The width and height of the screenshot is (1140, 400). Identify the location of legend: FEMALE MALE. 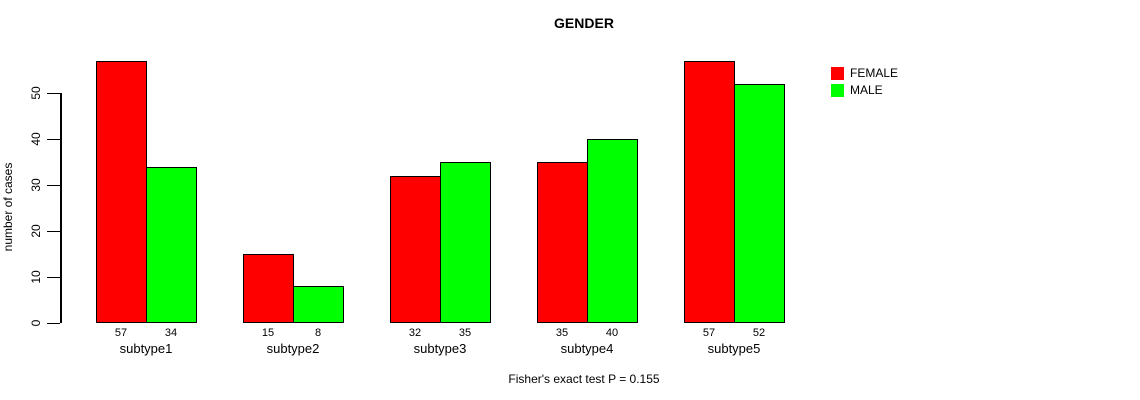
(864, 83).